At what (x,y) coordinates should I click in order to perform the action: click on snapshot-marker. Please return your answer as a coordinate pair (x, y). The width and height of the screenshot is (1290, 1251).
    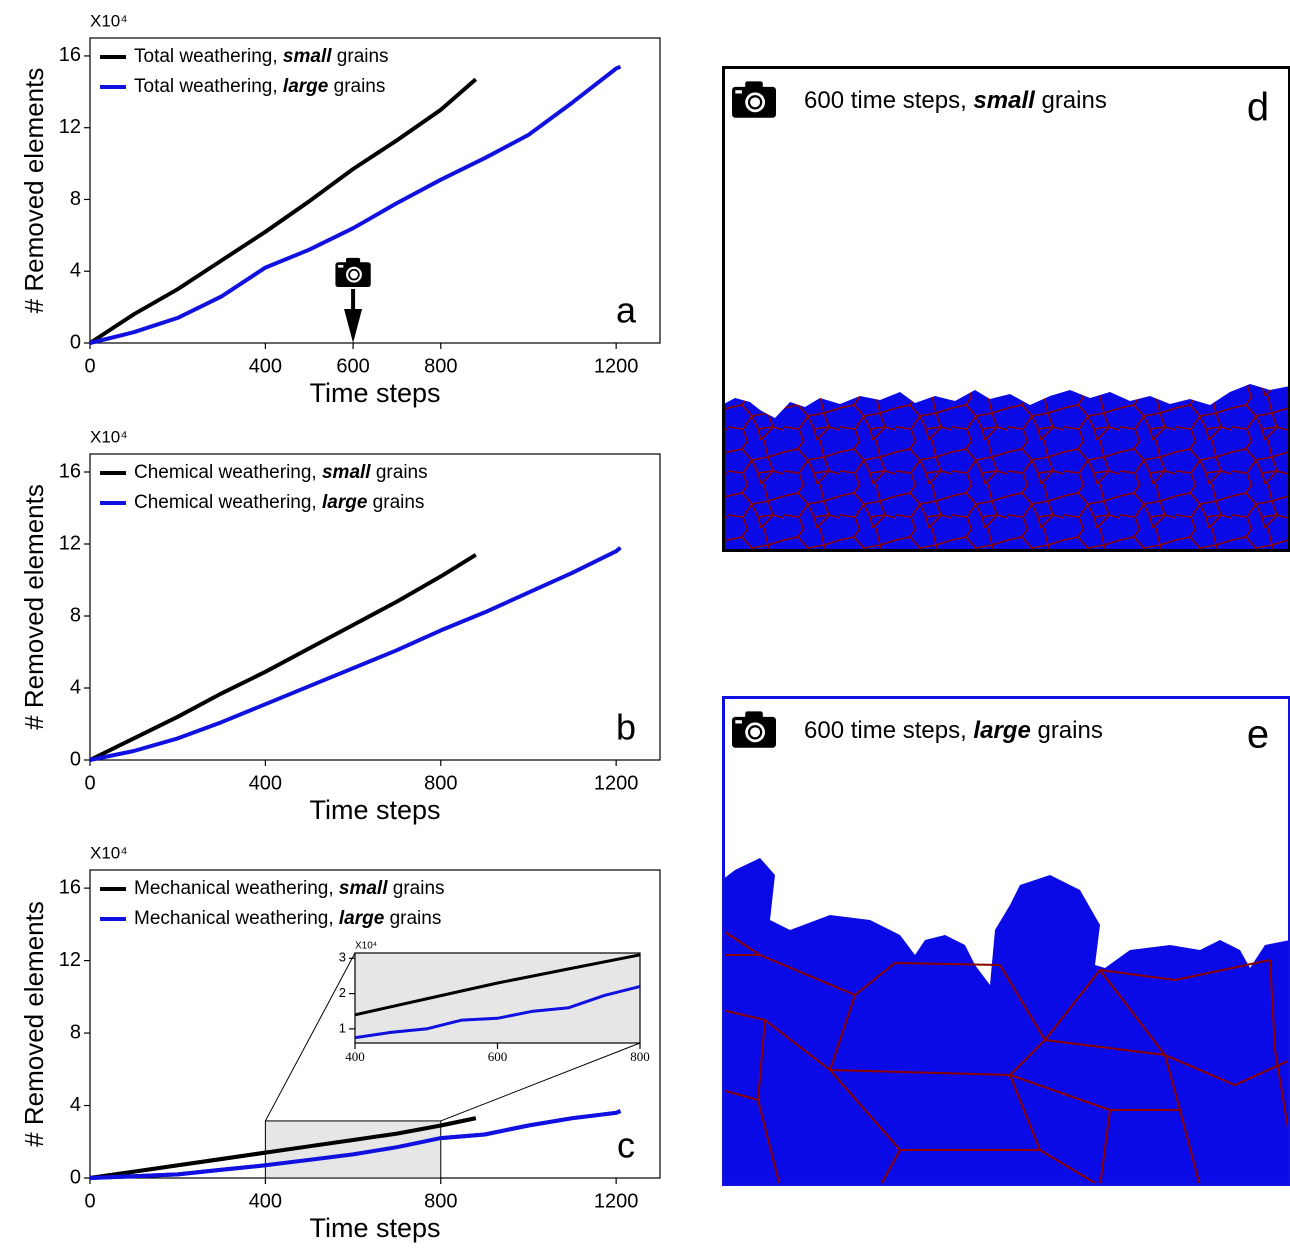
    Looking at the image, I should click on (353, 300).